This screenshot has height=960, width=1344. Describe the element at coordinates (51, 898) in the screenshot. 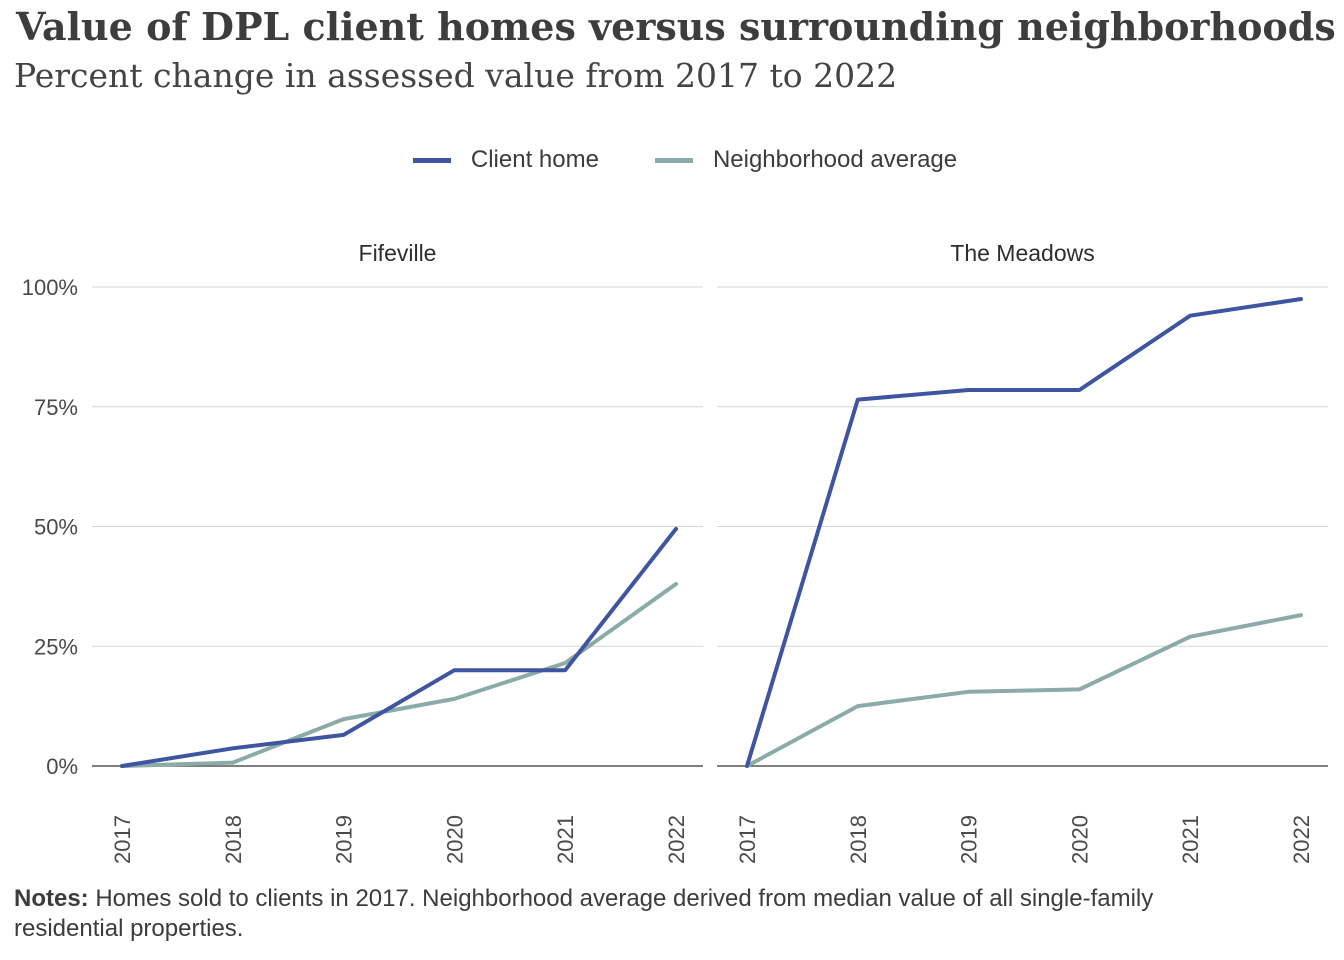

I see `notes-label: Notes:` at that location.